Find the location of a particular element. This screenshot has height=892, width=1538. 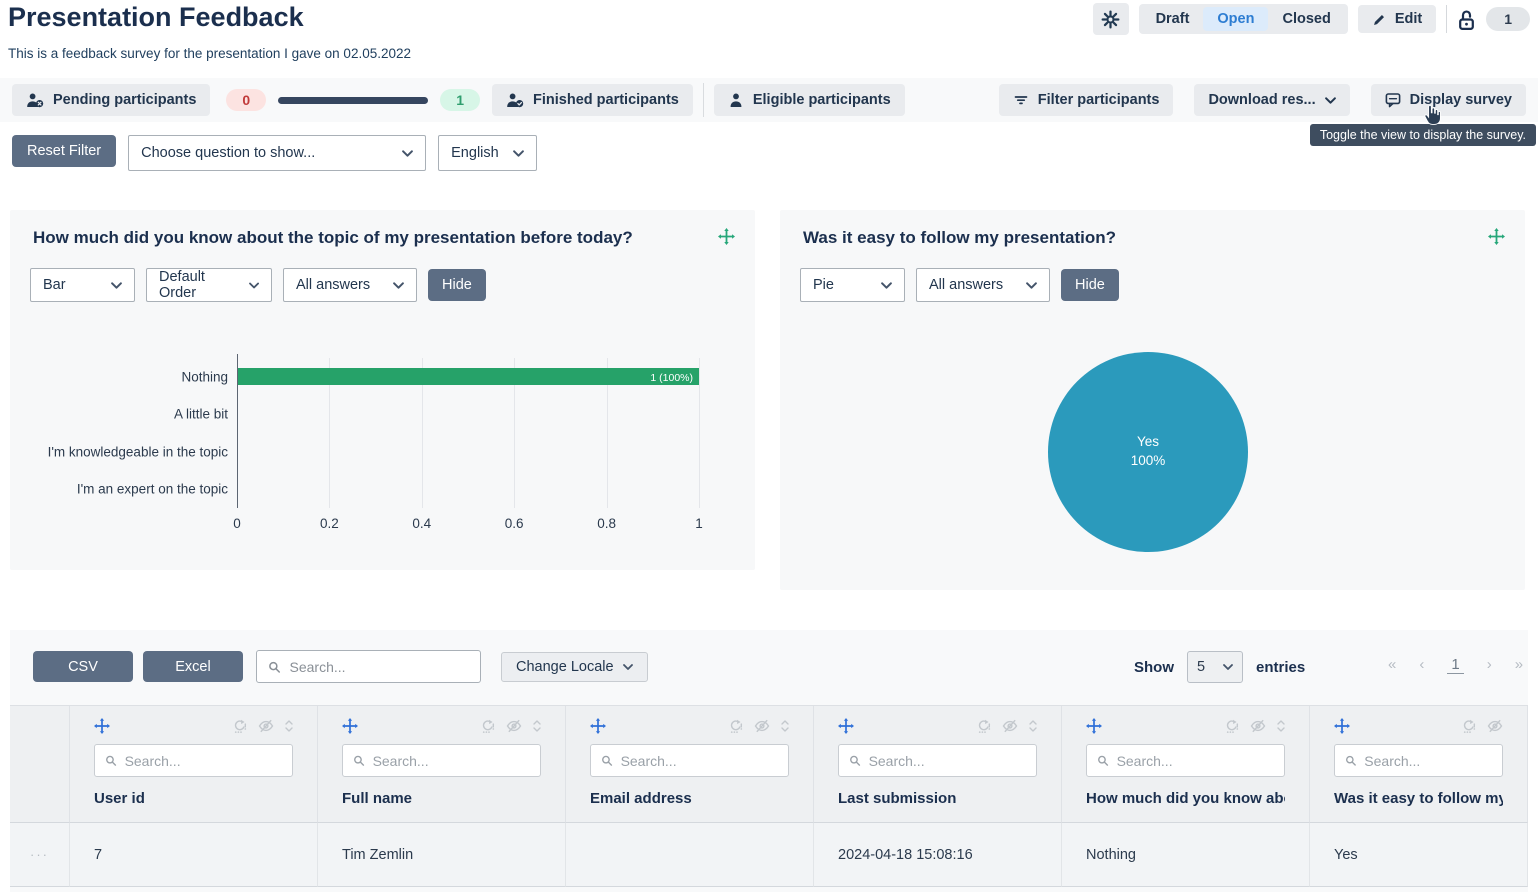

cell-full-name: Tim Zemlin is located at coordinates (442, 855).